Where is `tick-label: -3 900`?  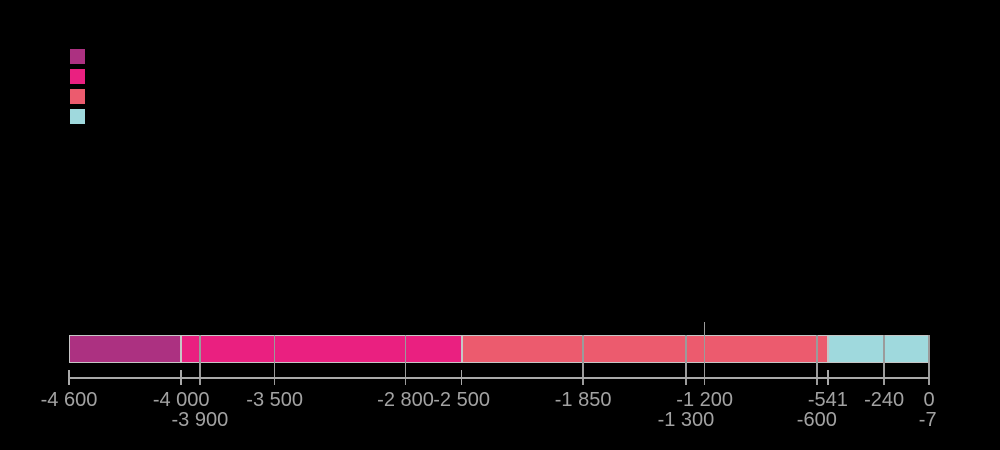
tick-label: -3 900 is located at coordinates (200, 420).